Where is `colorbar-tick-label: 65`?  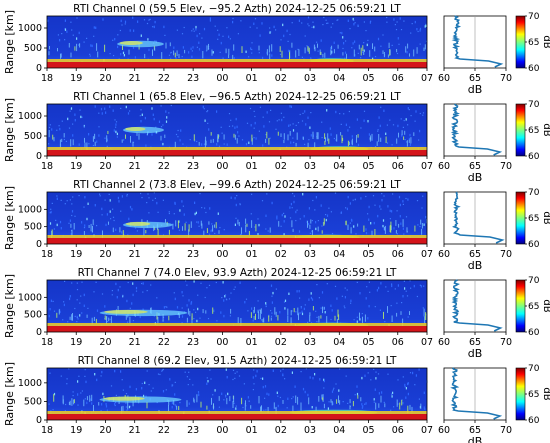 colorbar-tick-label: 65 is located at coordinates (533, 43).